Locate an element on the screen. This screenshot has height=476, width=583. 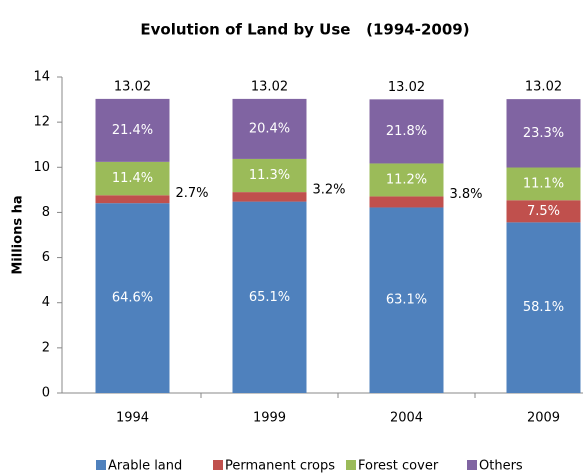
data-label: 11.2% is located at coordinates (406, 179).